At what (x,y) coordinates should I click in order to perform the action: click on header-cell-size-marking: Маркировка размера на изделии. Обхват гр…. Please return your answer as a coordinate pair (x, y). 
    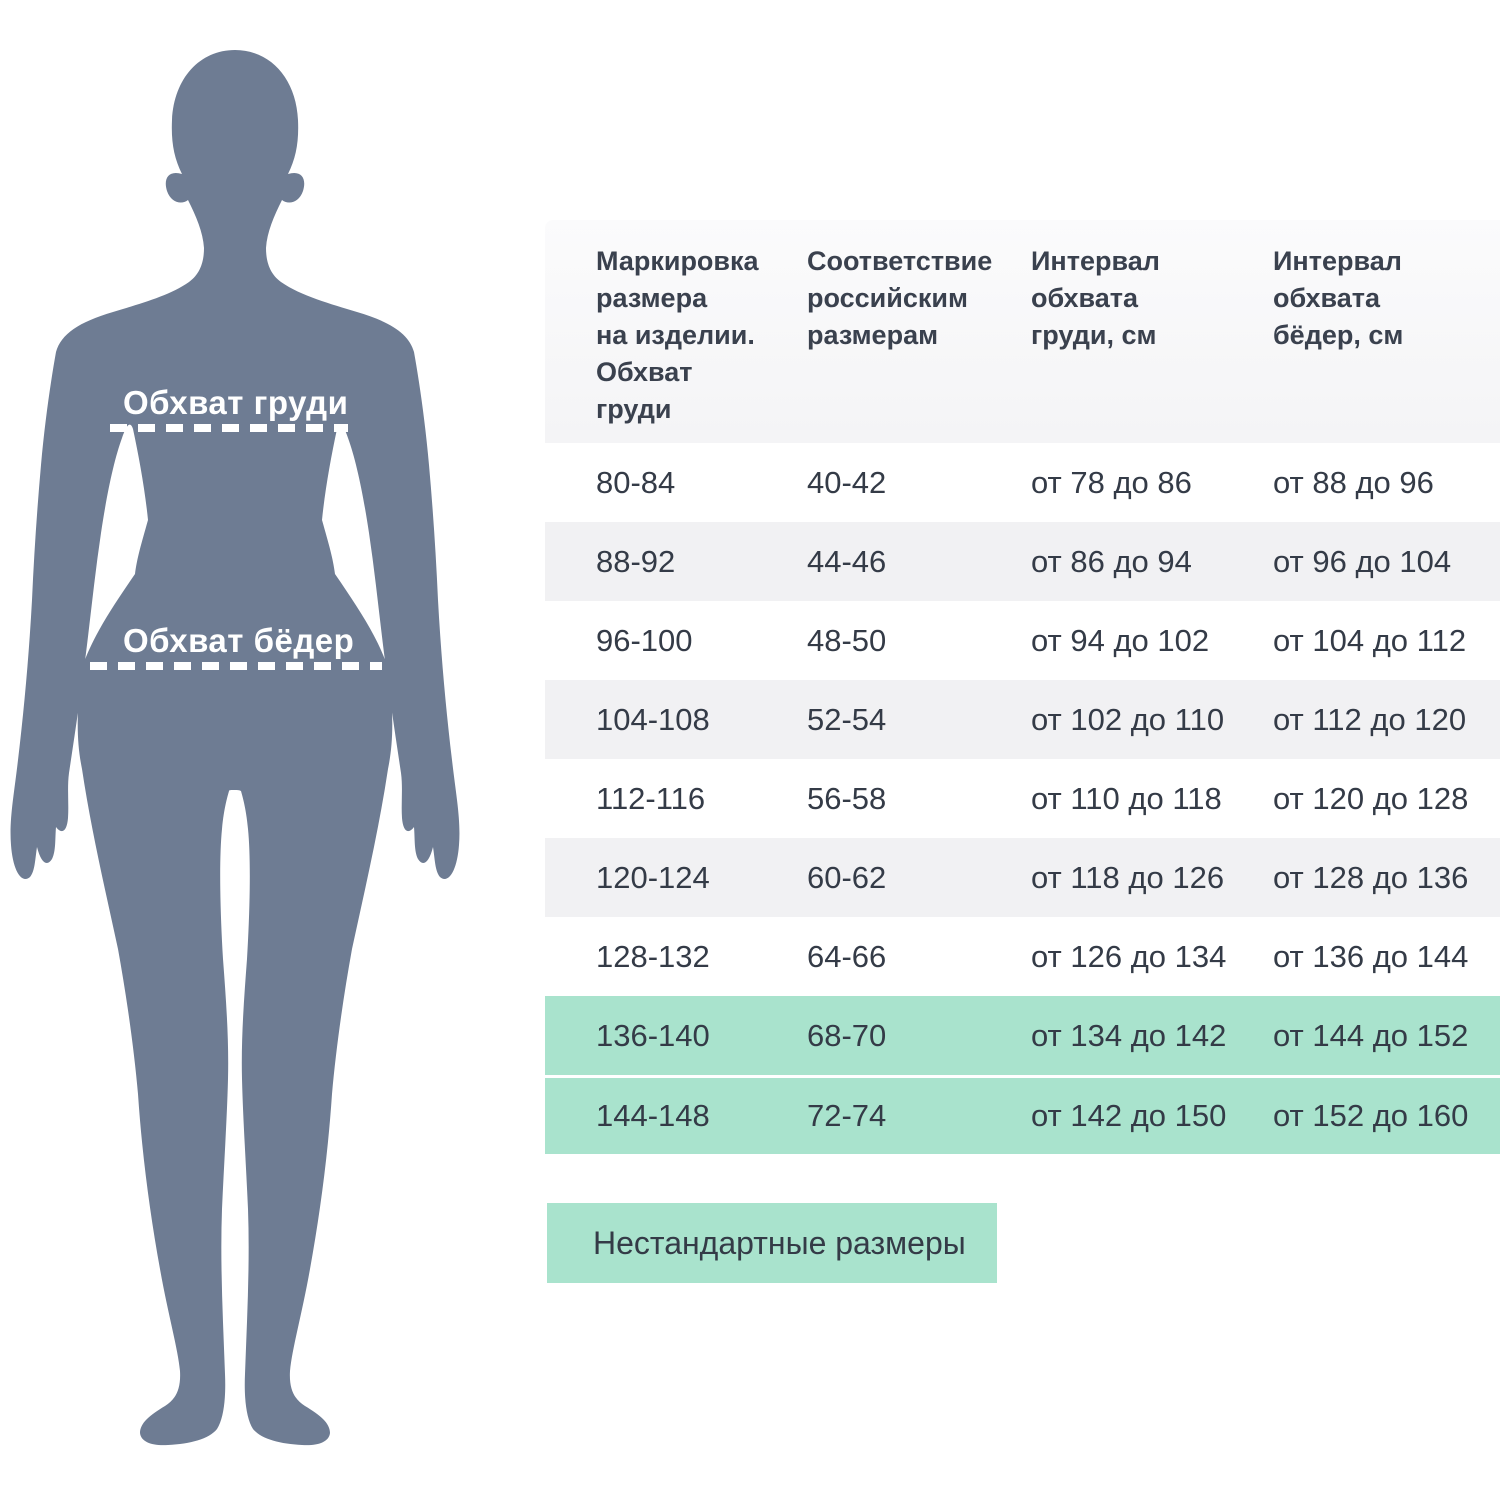
    Looking at the image, I should click on (677, 335).